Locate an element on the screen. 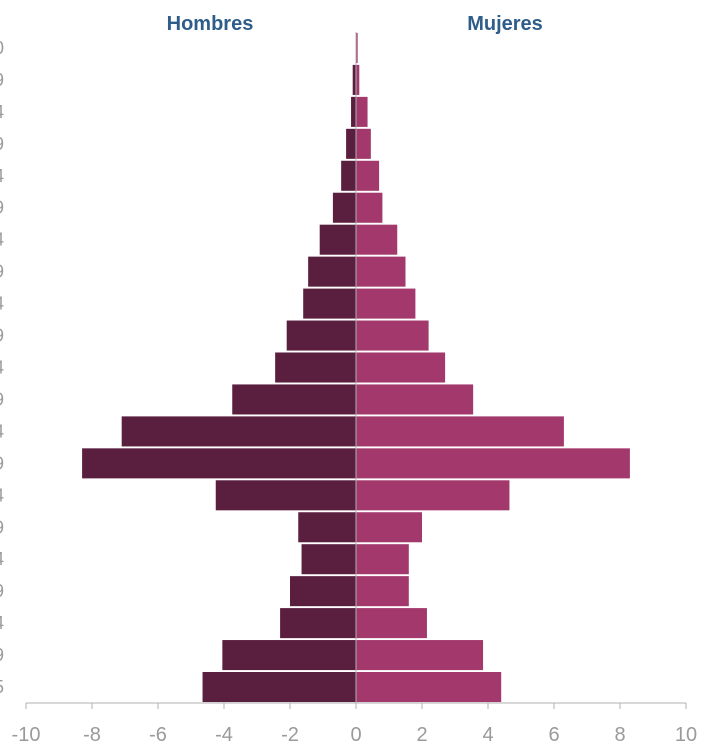 This screenshot has width=716, height=749. x-tick-label: -6 is located at coordinates (158, 735).